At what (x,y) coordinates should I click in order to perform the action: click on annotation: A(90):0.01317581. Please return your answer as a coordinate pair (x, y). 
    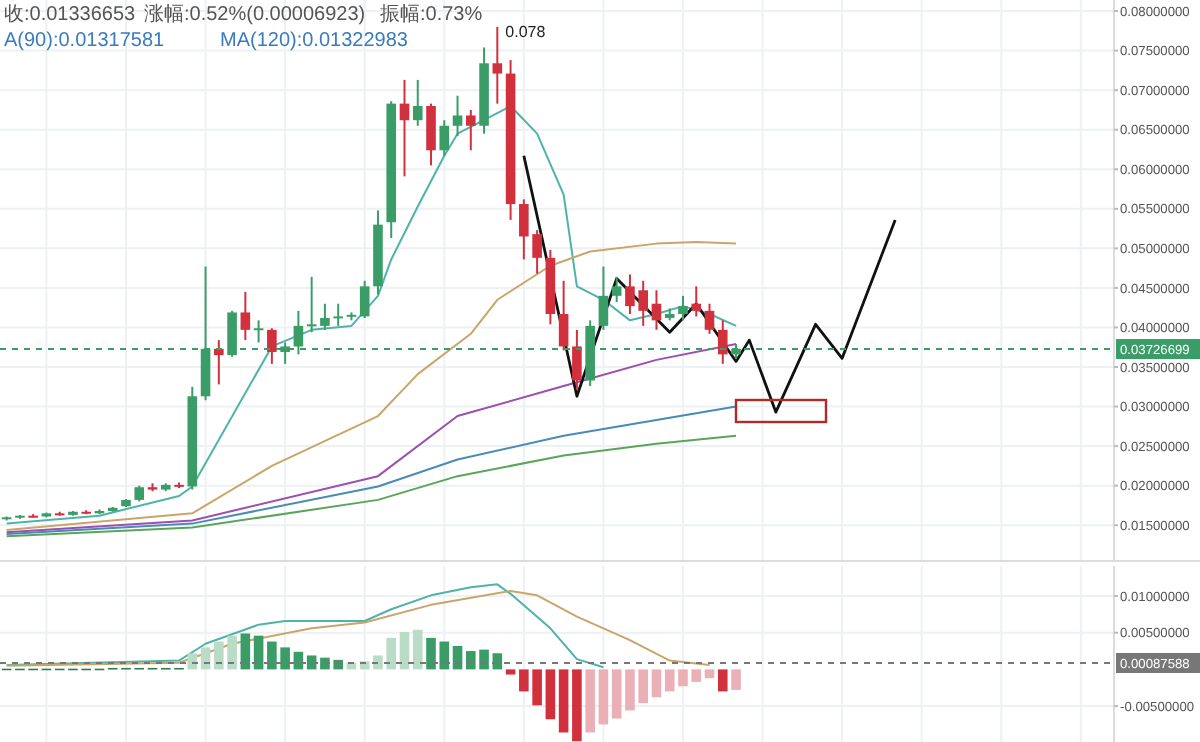
    Looking at the image, I should click on (84, 41).